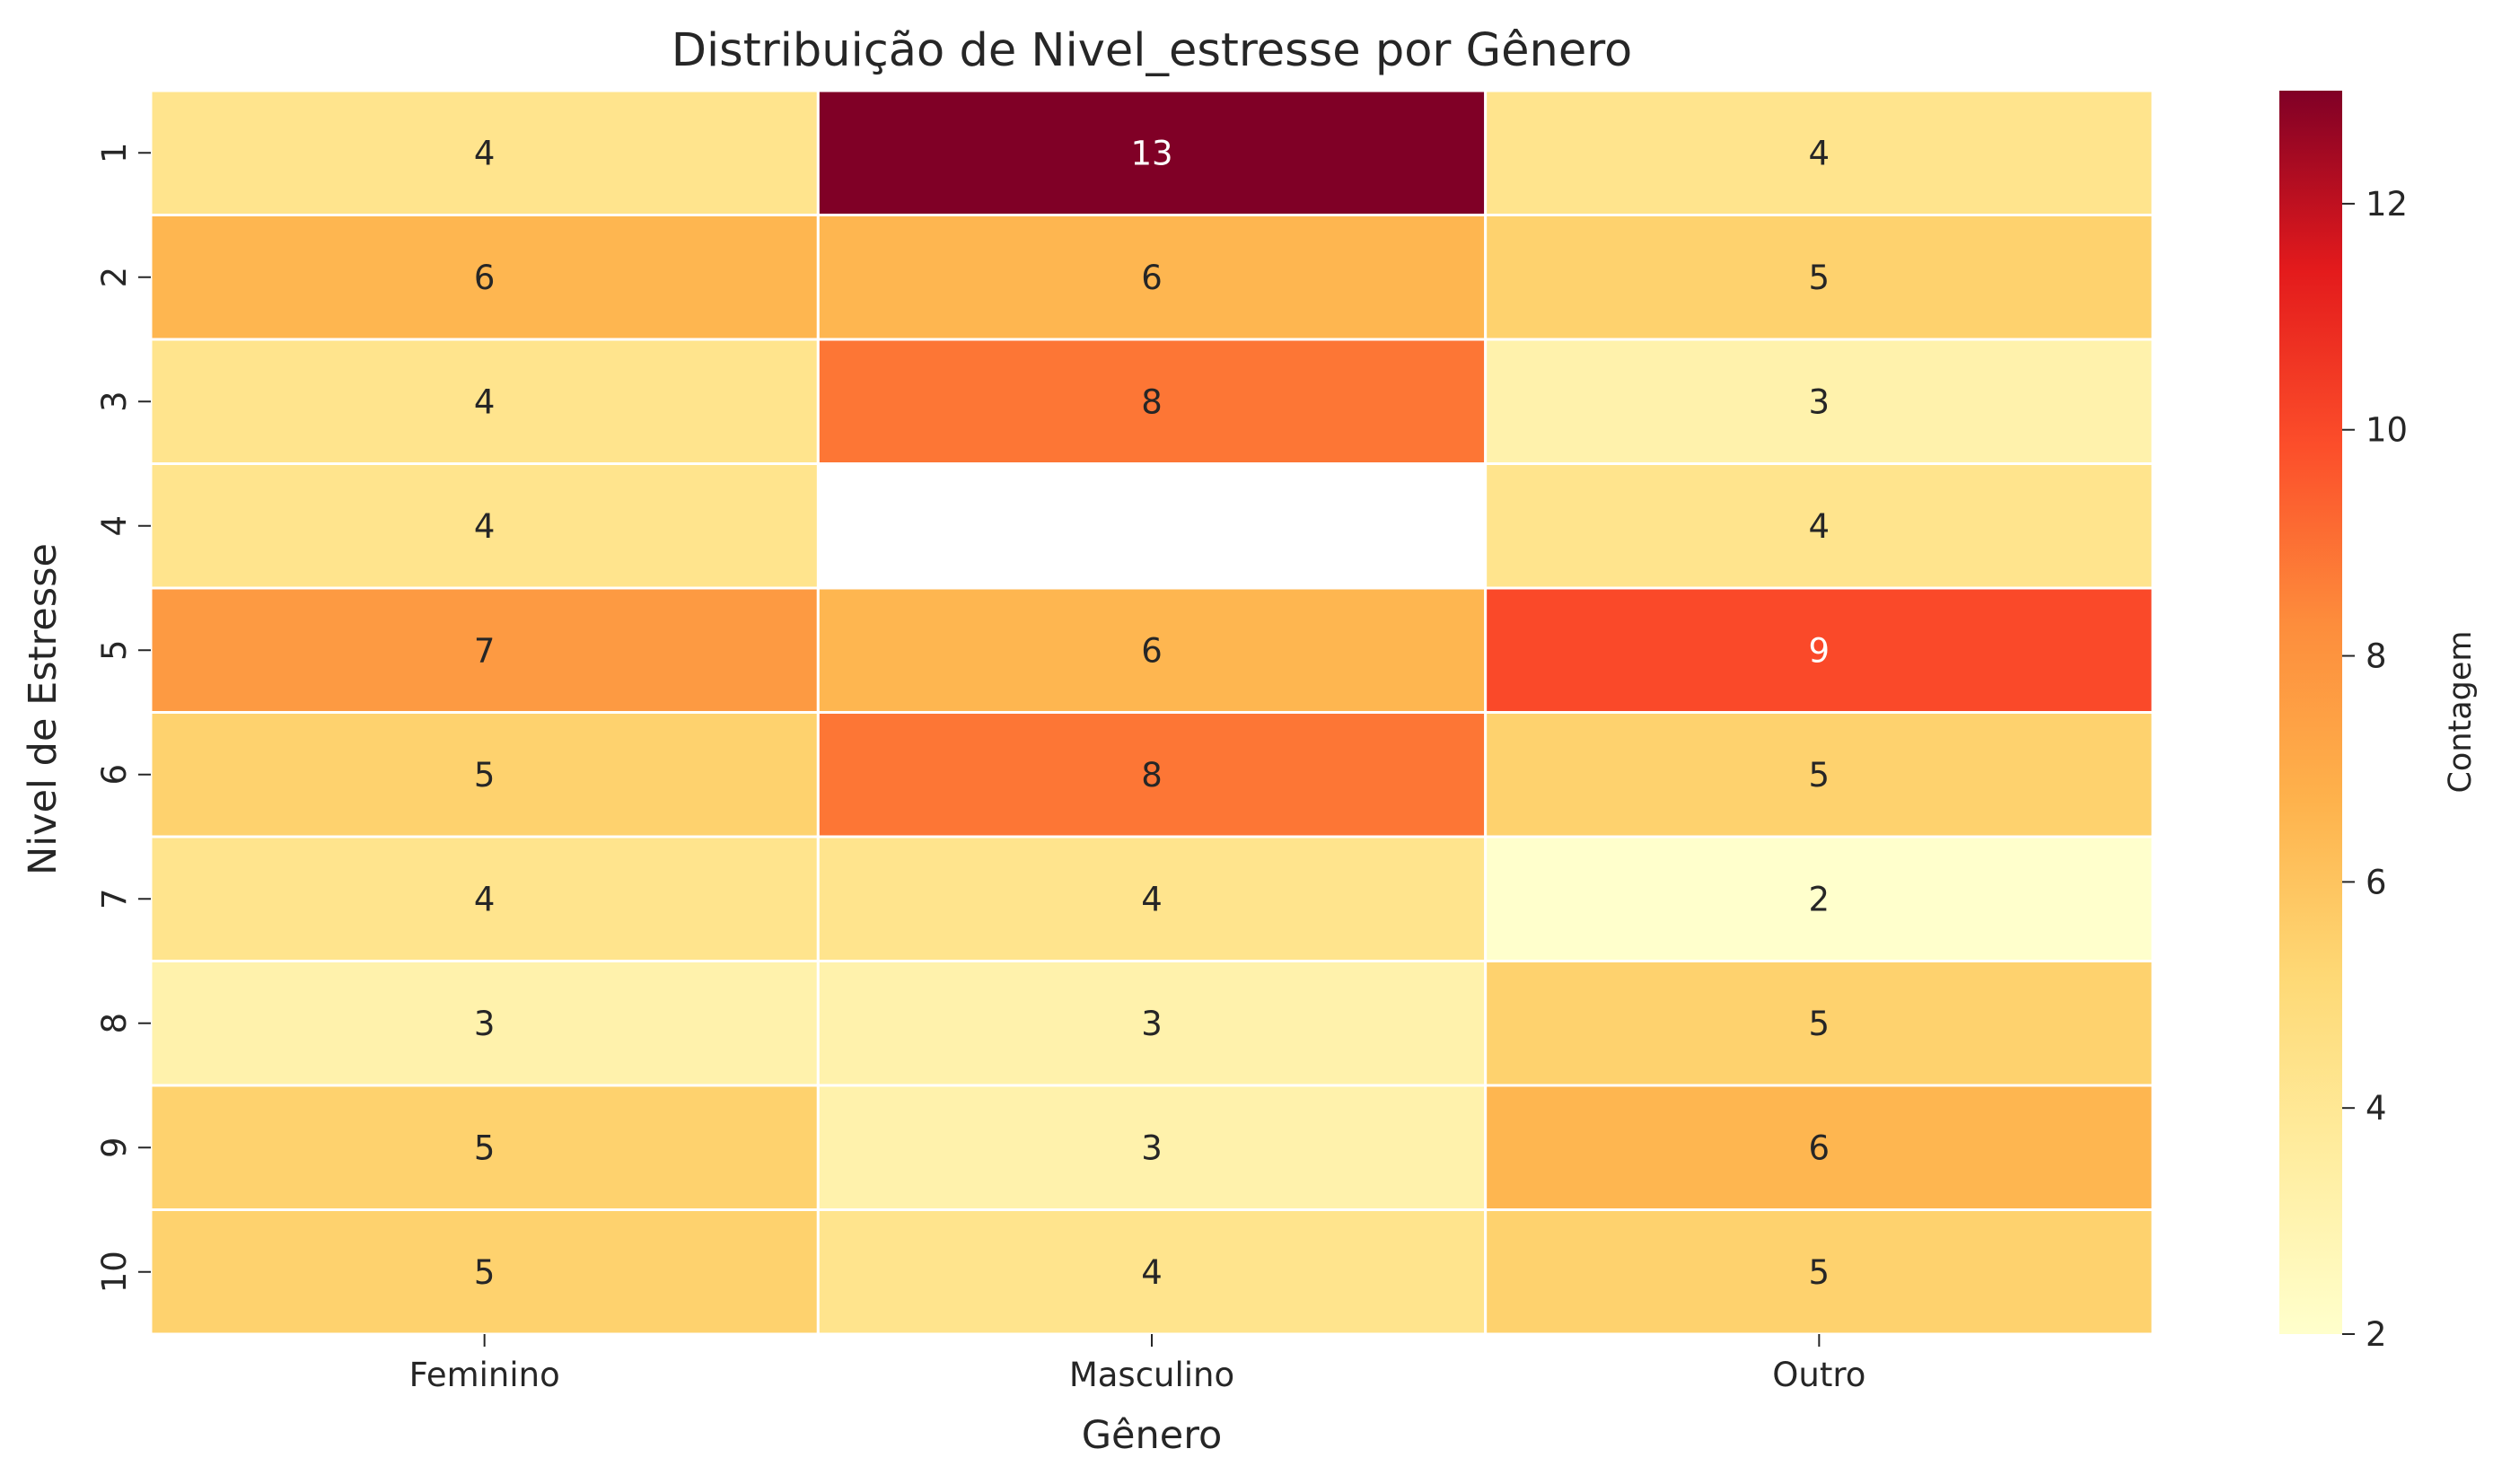 This screenshot has height=1484, width=2493. I want to click on x-axis: Feminino Masculino Outro, so click(1137, 1364).